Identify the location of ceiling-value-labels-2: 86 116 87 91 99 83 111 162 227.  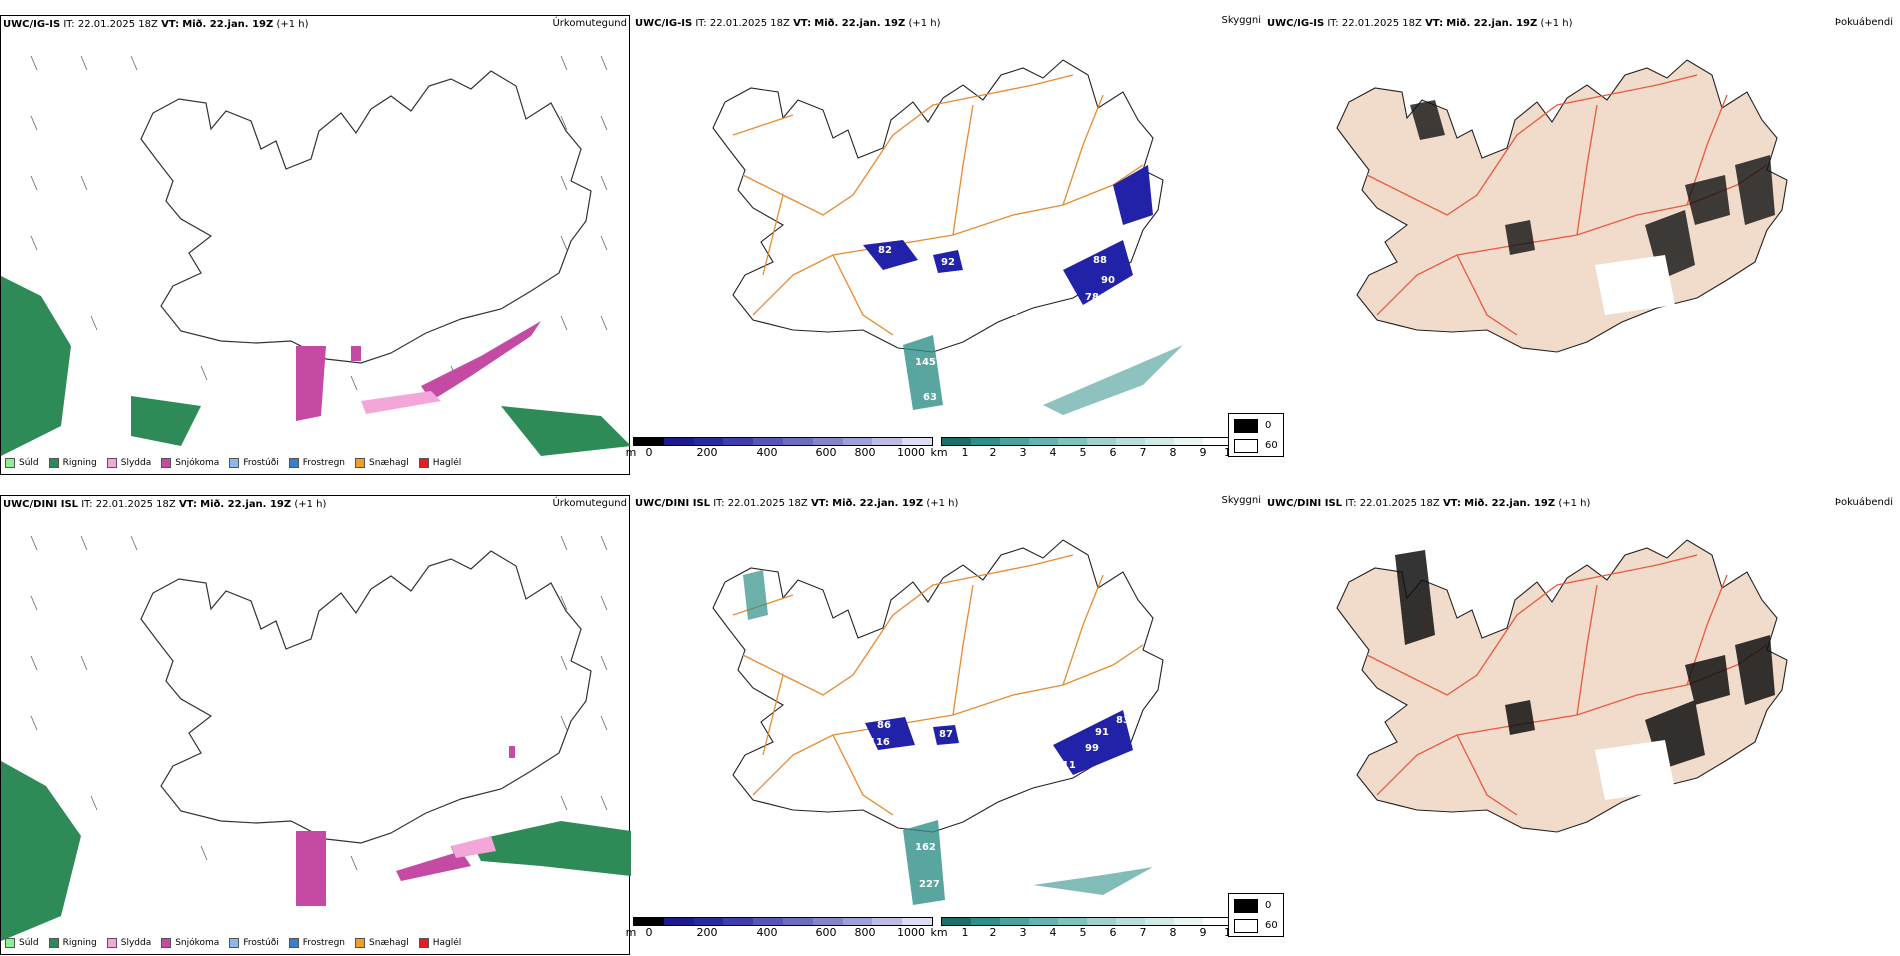
(999, 802).